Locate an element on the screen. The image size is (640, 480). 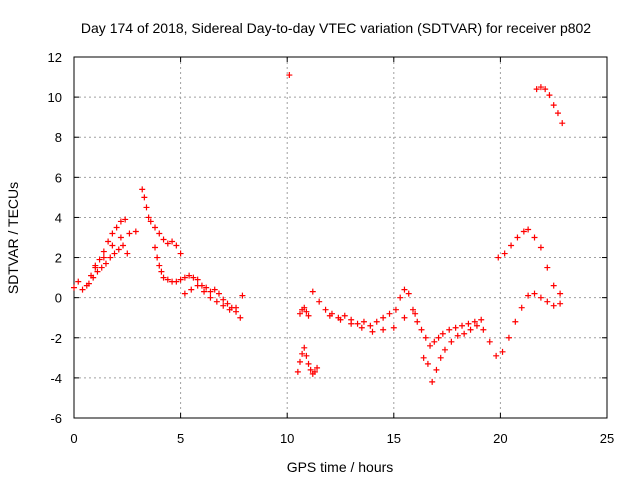
x-axis-label: GPS time / hours is located at coordinates (340, 467).